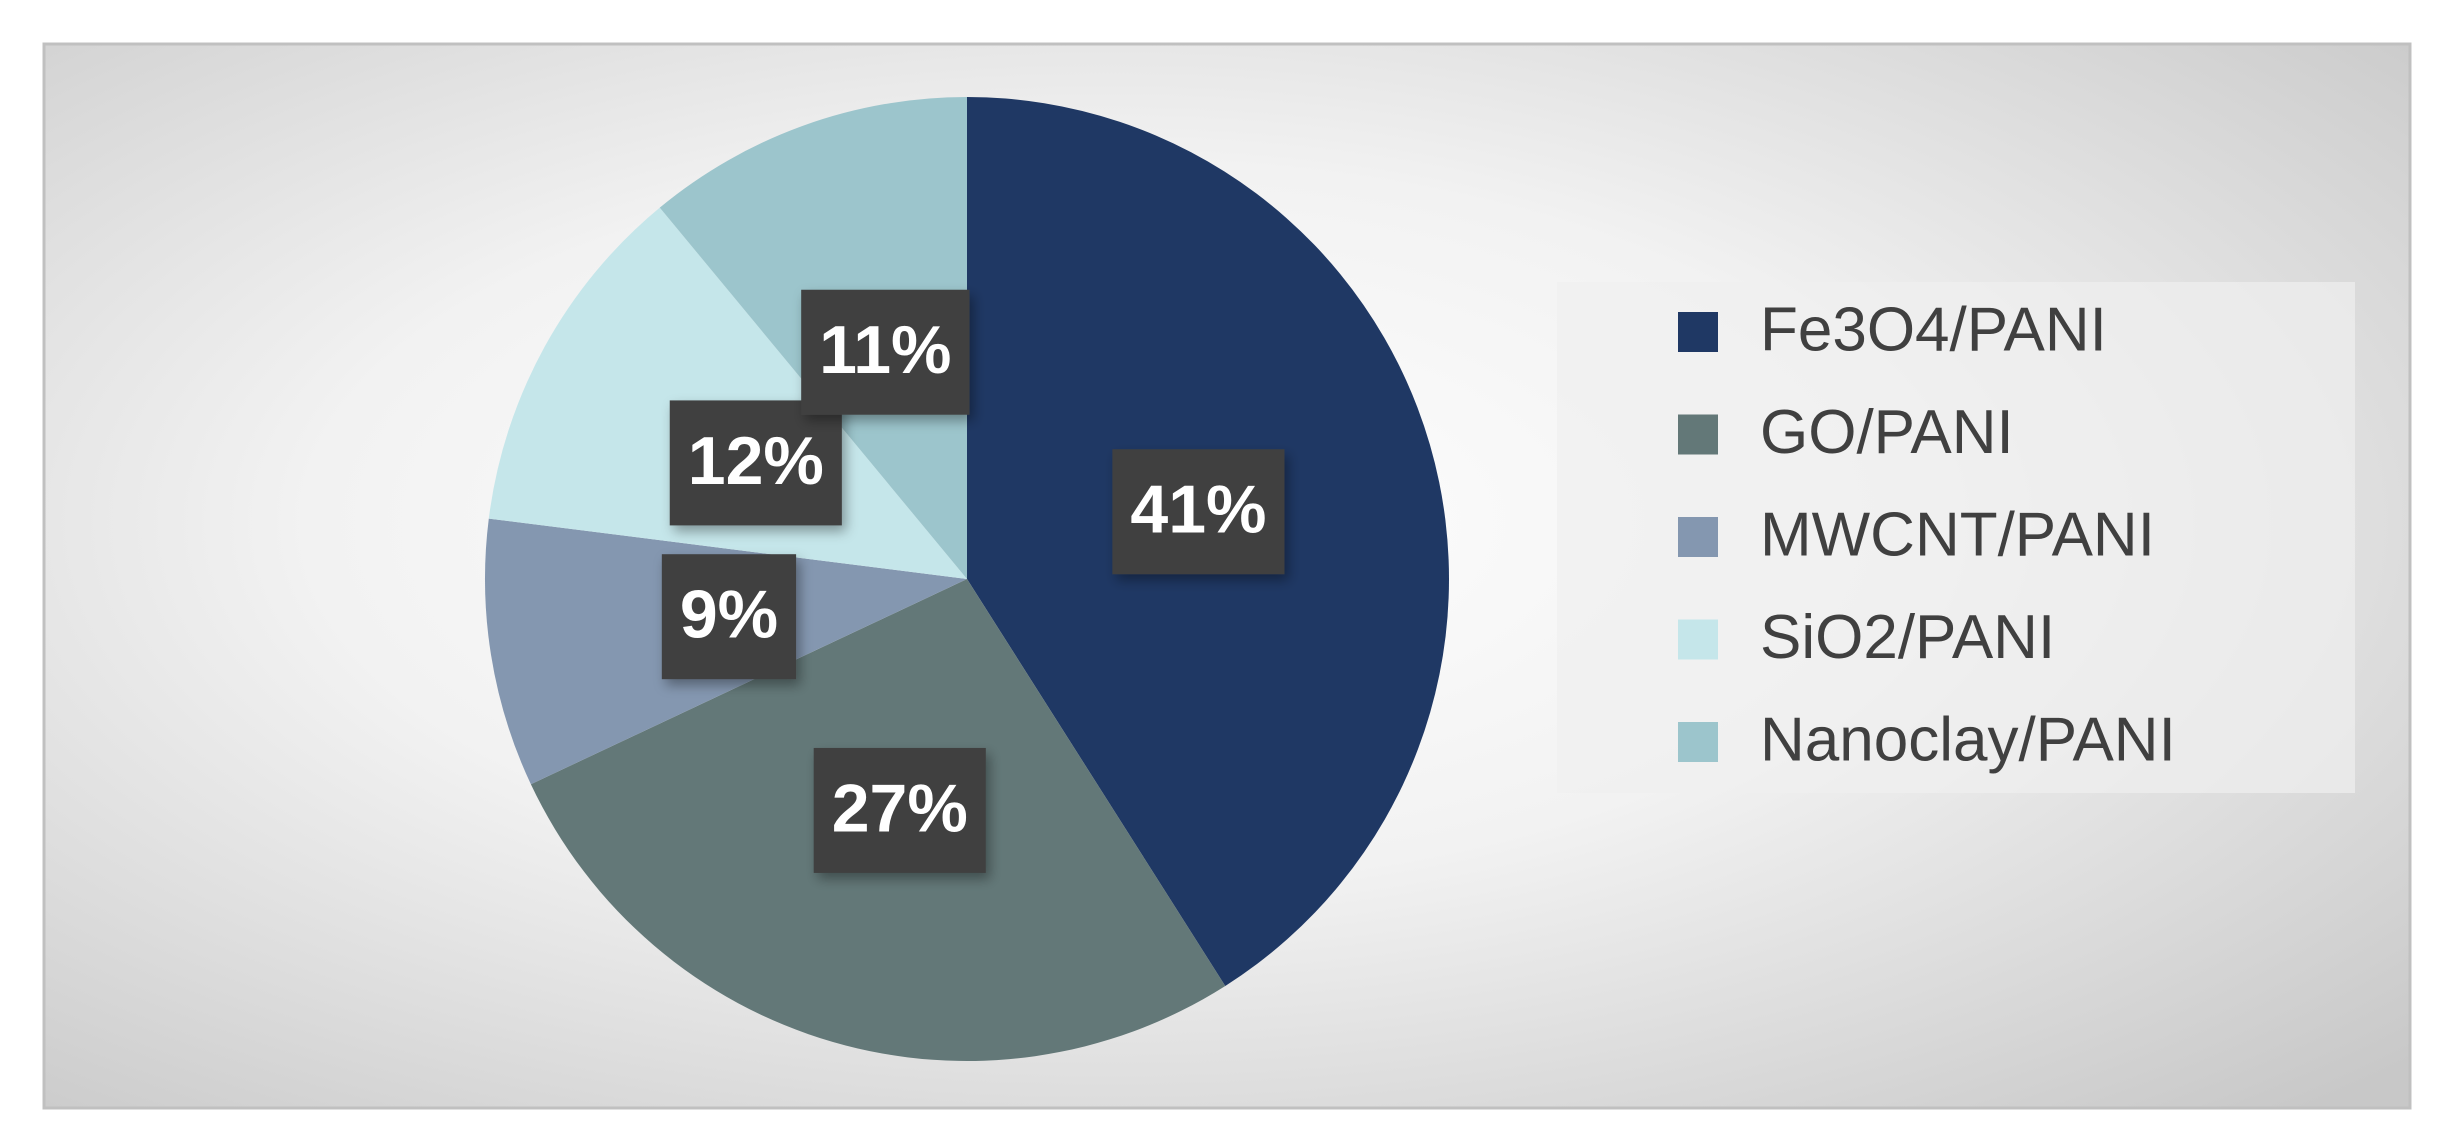  I want to click on legend-label: MWCNT/PANI, so click(1957, 534).